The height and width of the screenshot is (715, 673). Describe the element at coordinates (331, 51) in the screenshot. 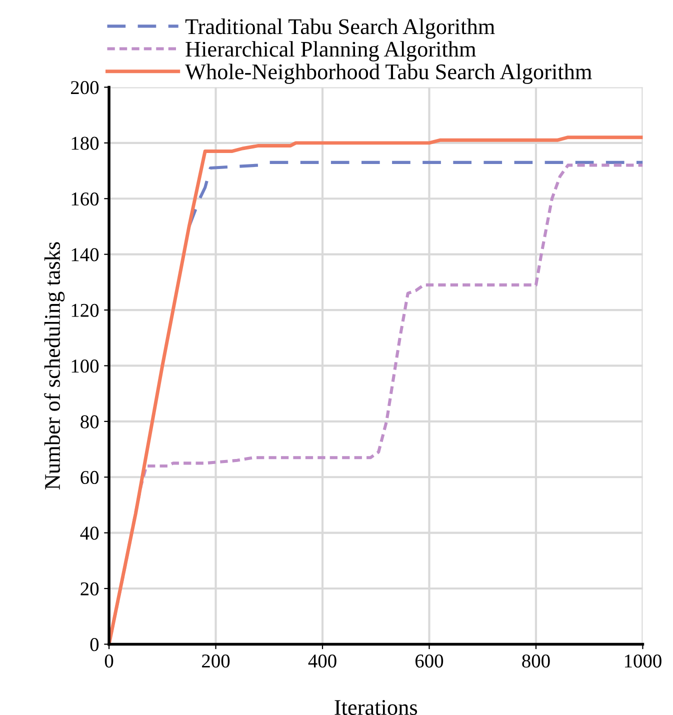

I see `legend-label: Hierarchical Planning Algorithm` at that location.